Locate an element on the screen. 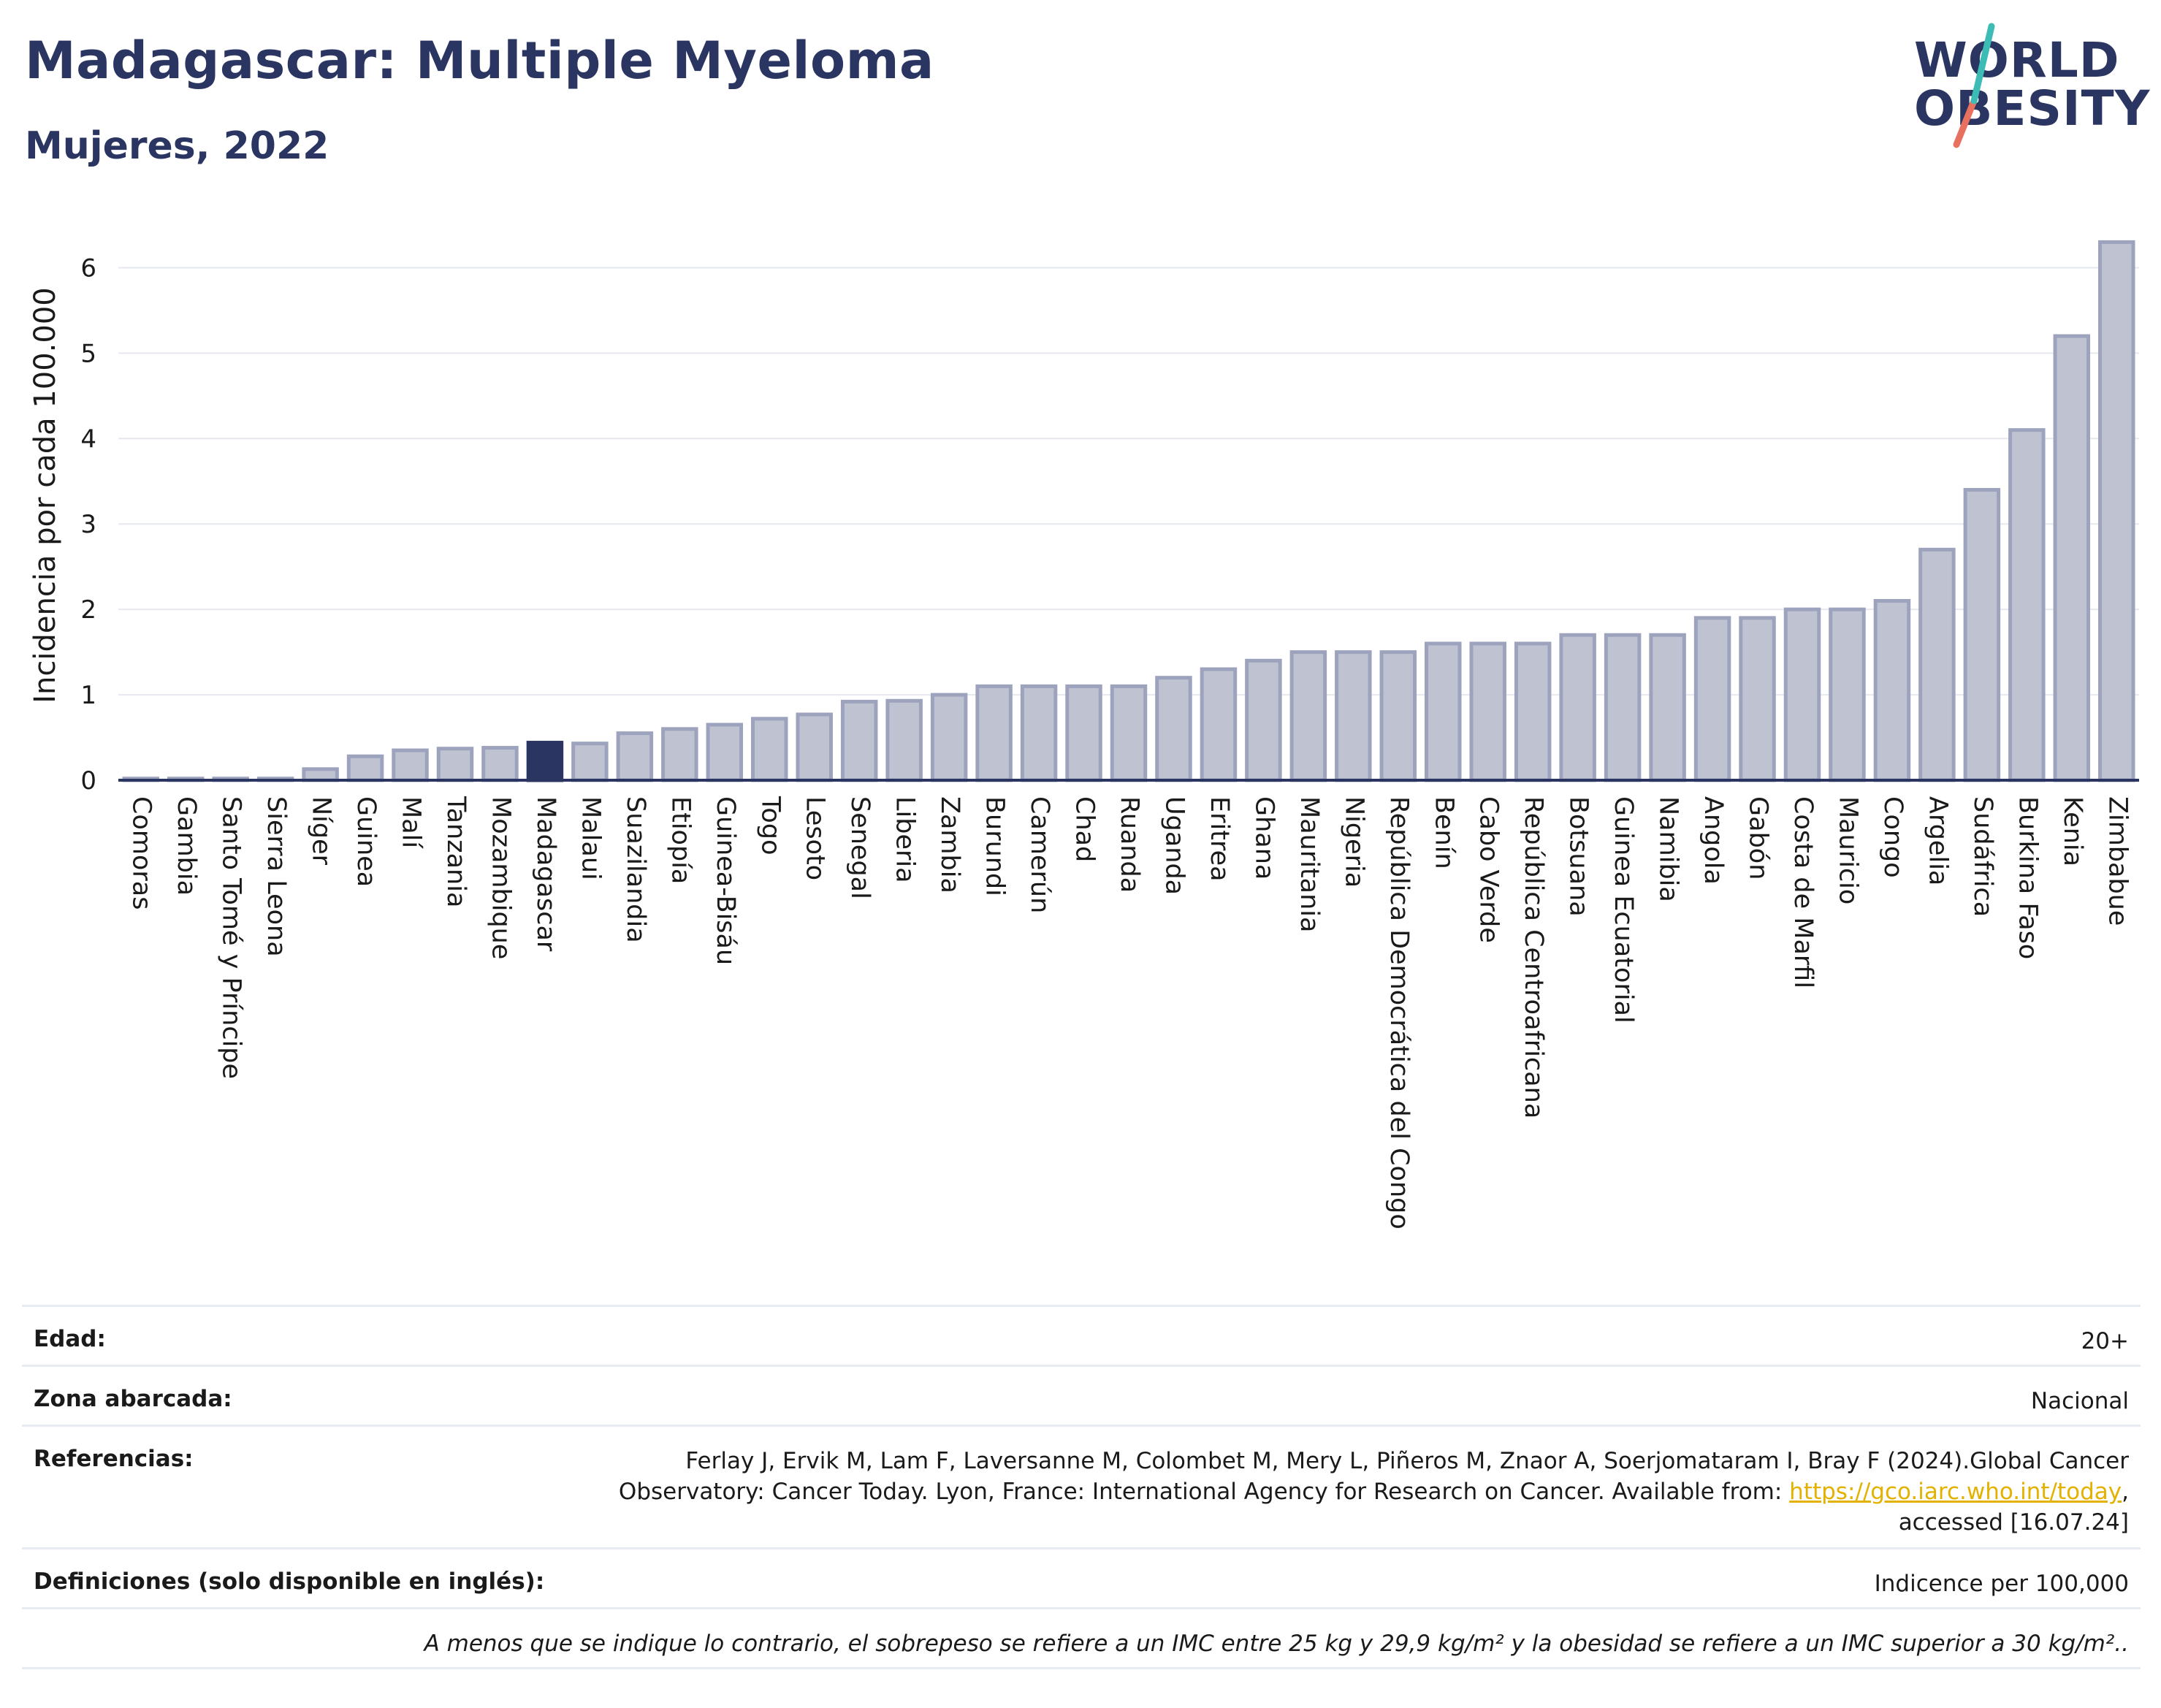 Image resolution: width=2161 pixels, height=1708 pixels. references-link: https://gco.iarc.who.int/today is located at coordinates (1956, 1492).